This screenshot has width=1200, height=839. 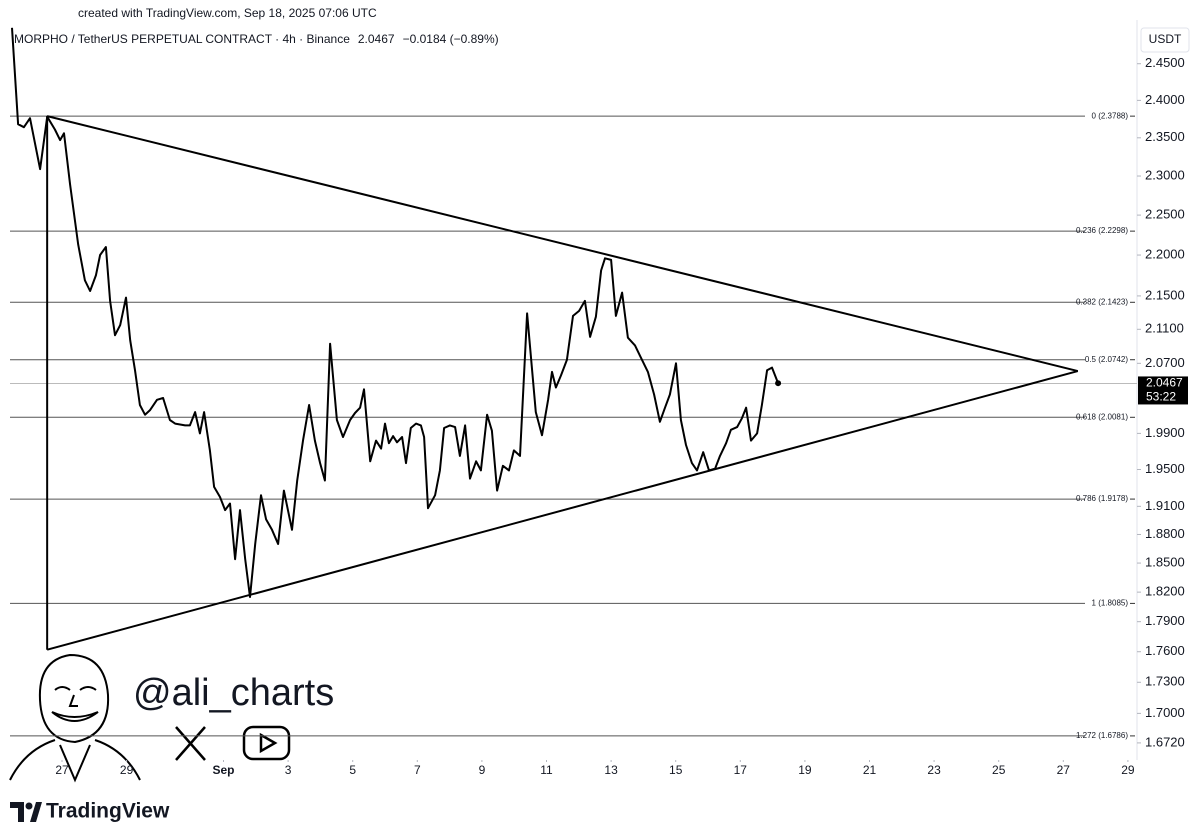 I want to click on y-tick-label: 2.2000, so click(x=1165, y=253).